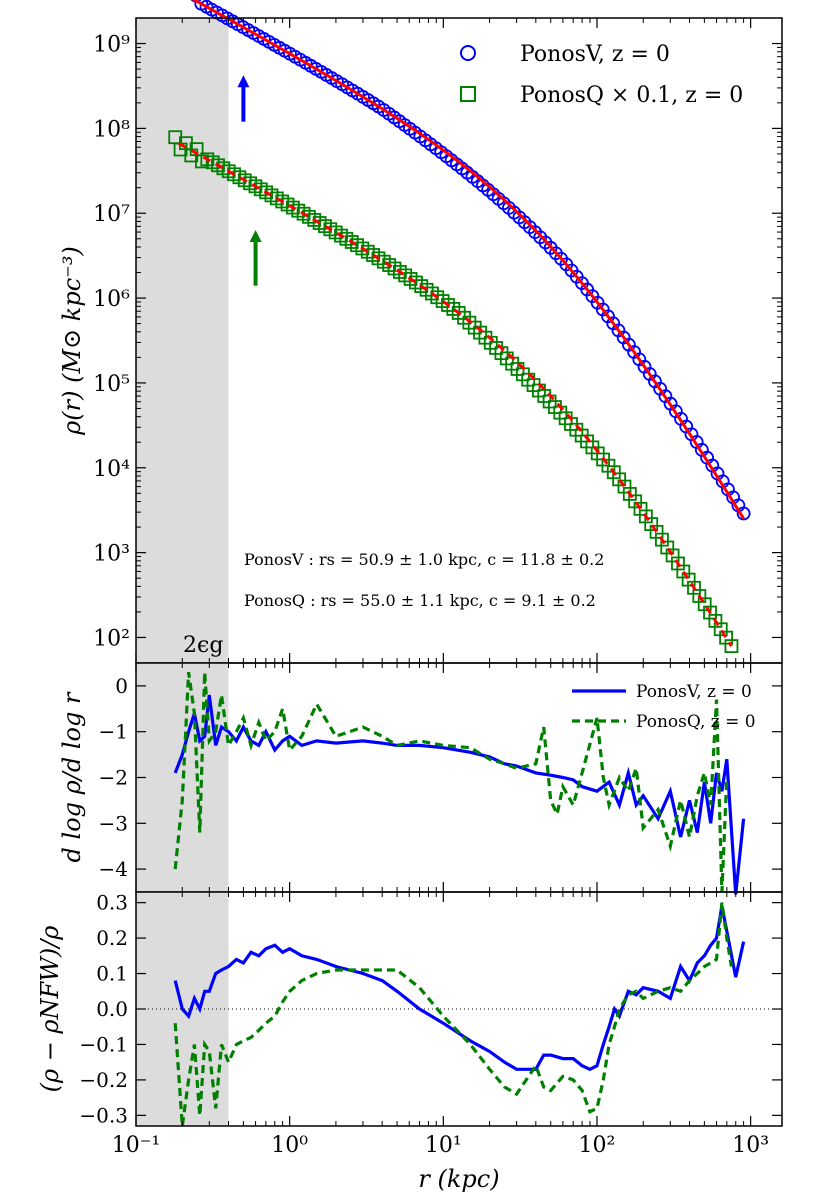  I want to click on softening-shade, so click(182, 340).